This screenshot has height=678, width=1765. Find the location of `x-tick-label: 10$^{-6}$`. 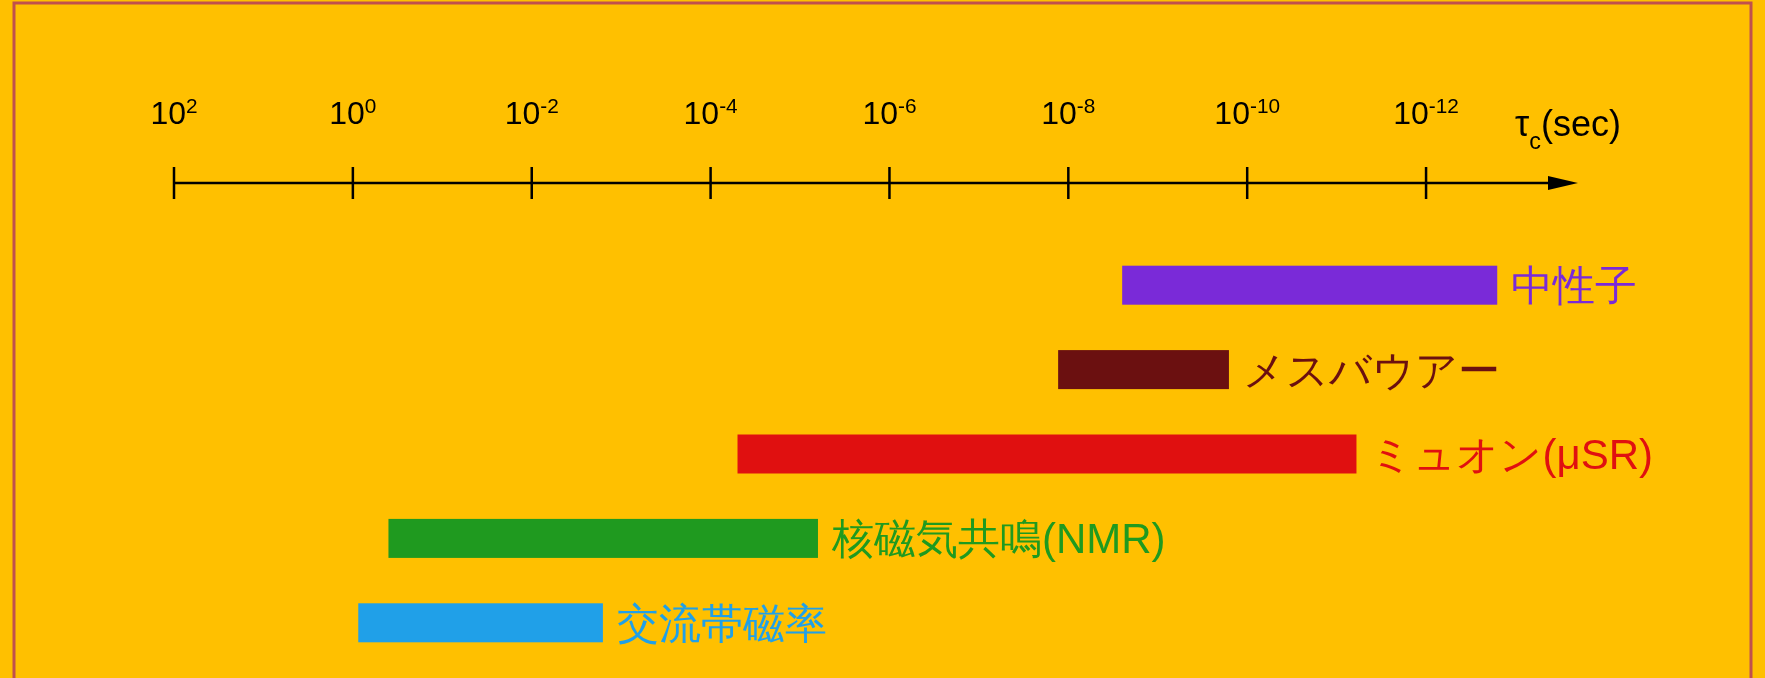

x-tick-label: 10$^{-6}$ is located at coordinates (889, 112).